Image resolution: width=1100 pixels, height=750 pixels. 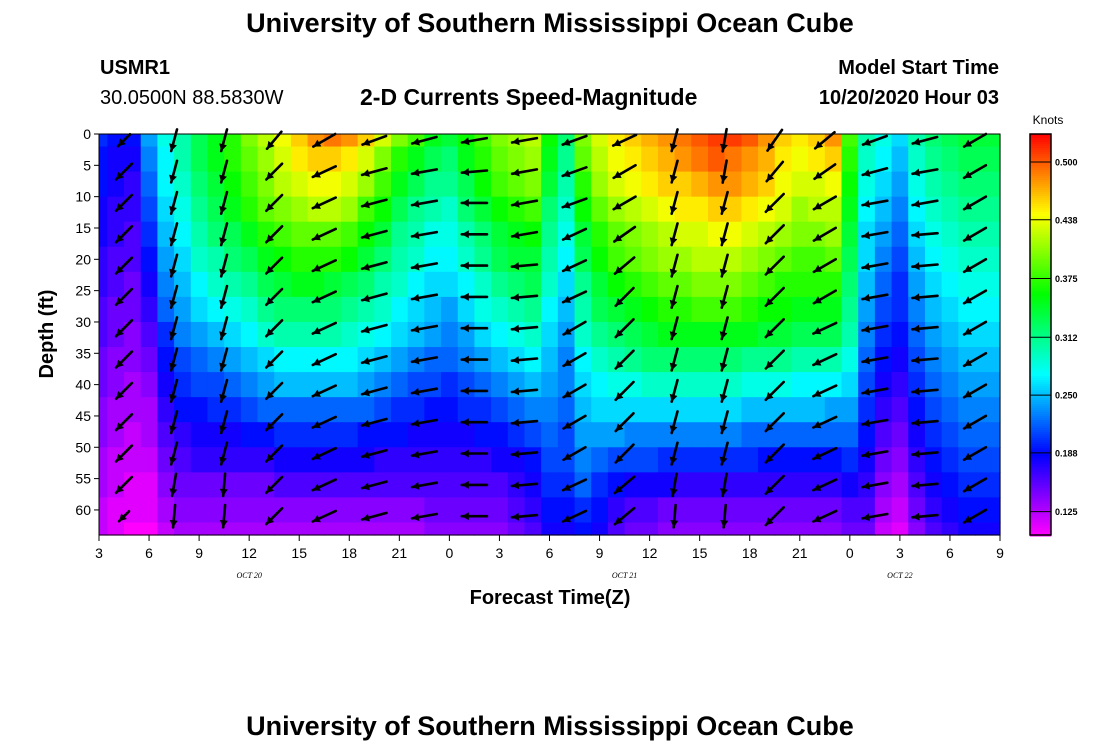 What do you see at coordinates (83, 322) in the screenshot?
I see `y-tick-label: 30` at bounding box center [83, 322].